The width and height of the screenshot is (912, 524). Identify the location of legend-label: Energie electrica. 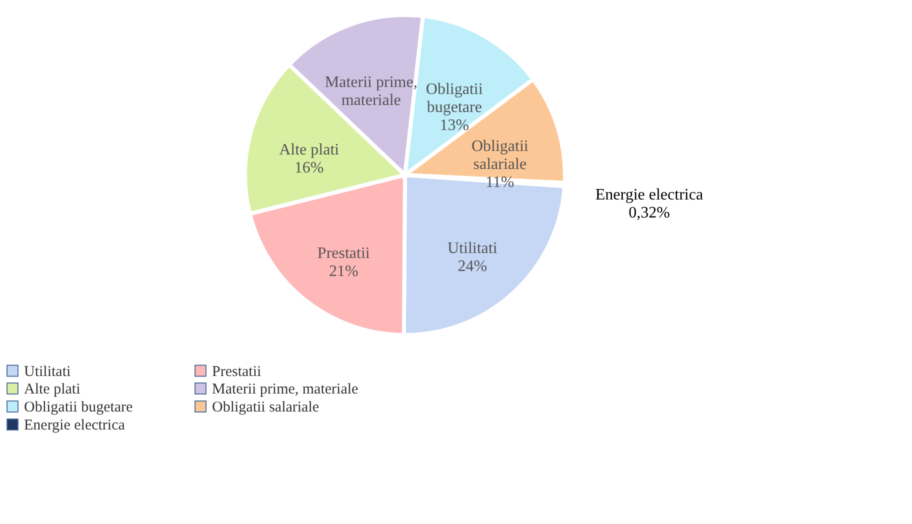
(75, 426).